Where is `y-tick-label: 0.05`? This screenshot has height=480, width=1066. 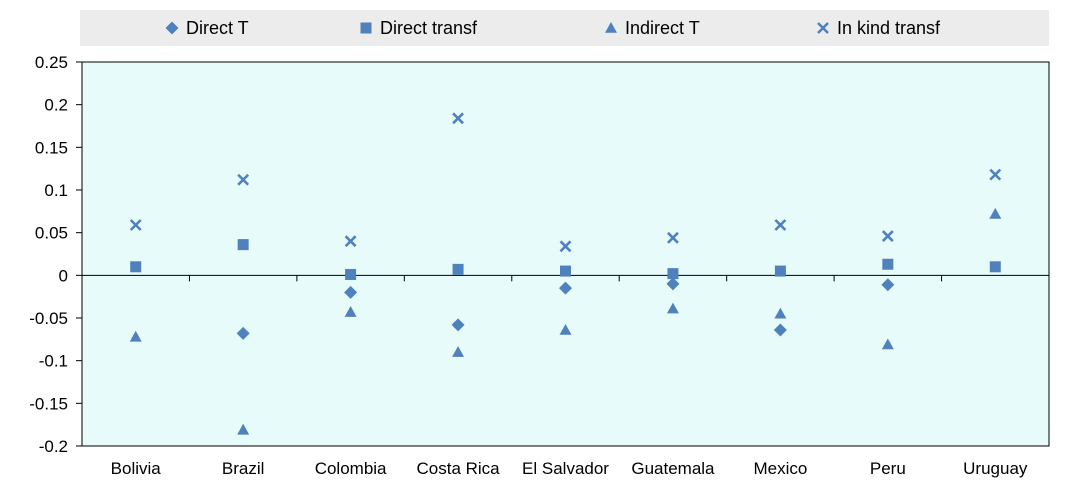 y-tick-label: 0.05 is located at coordinates (51, 233).